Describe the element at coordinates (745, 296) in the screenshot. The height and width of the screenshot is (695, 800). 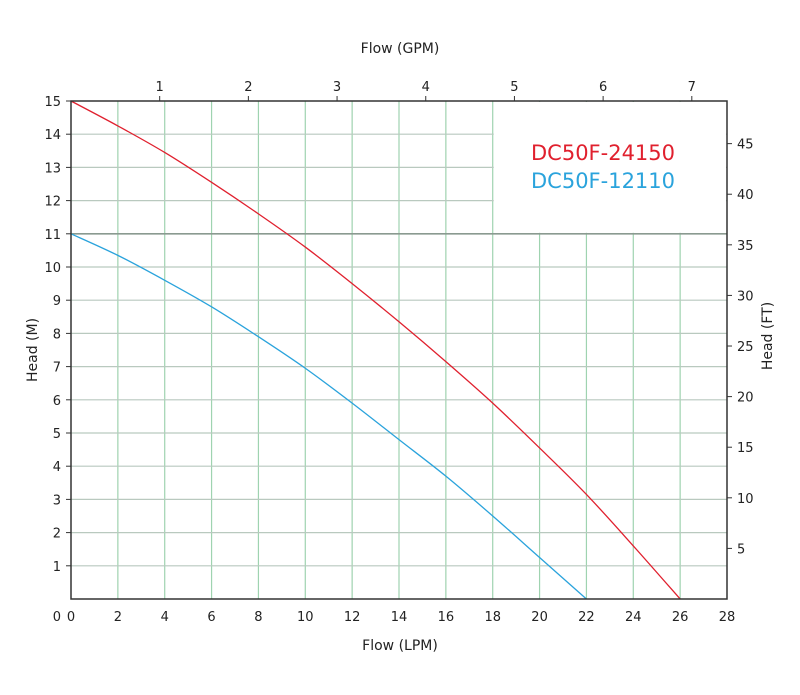
I see `right-tick-label: 30` at that location.